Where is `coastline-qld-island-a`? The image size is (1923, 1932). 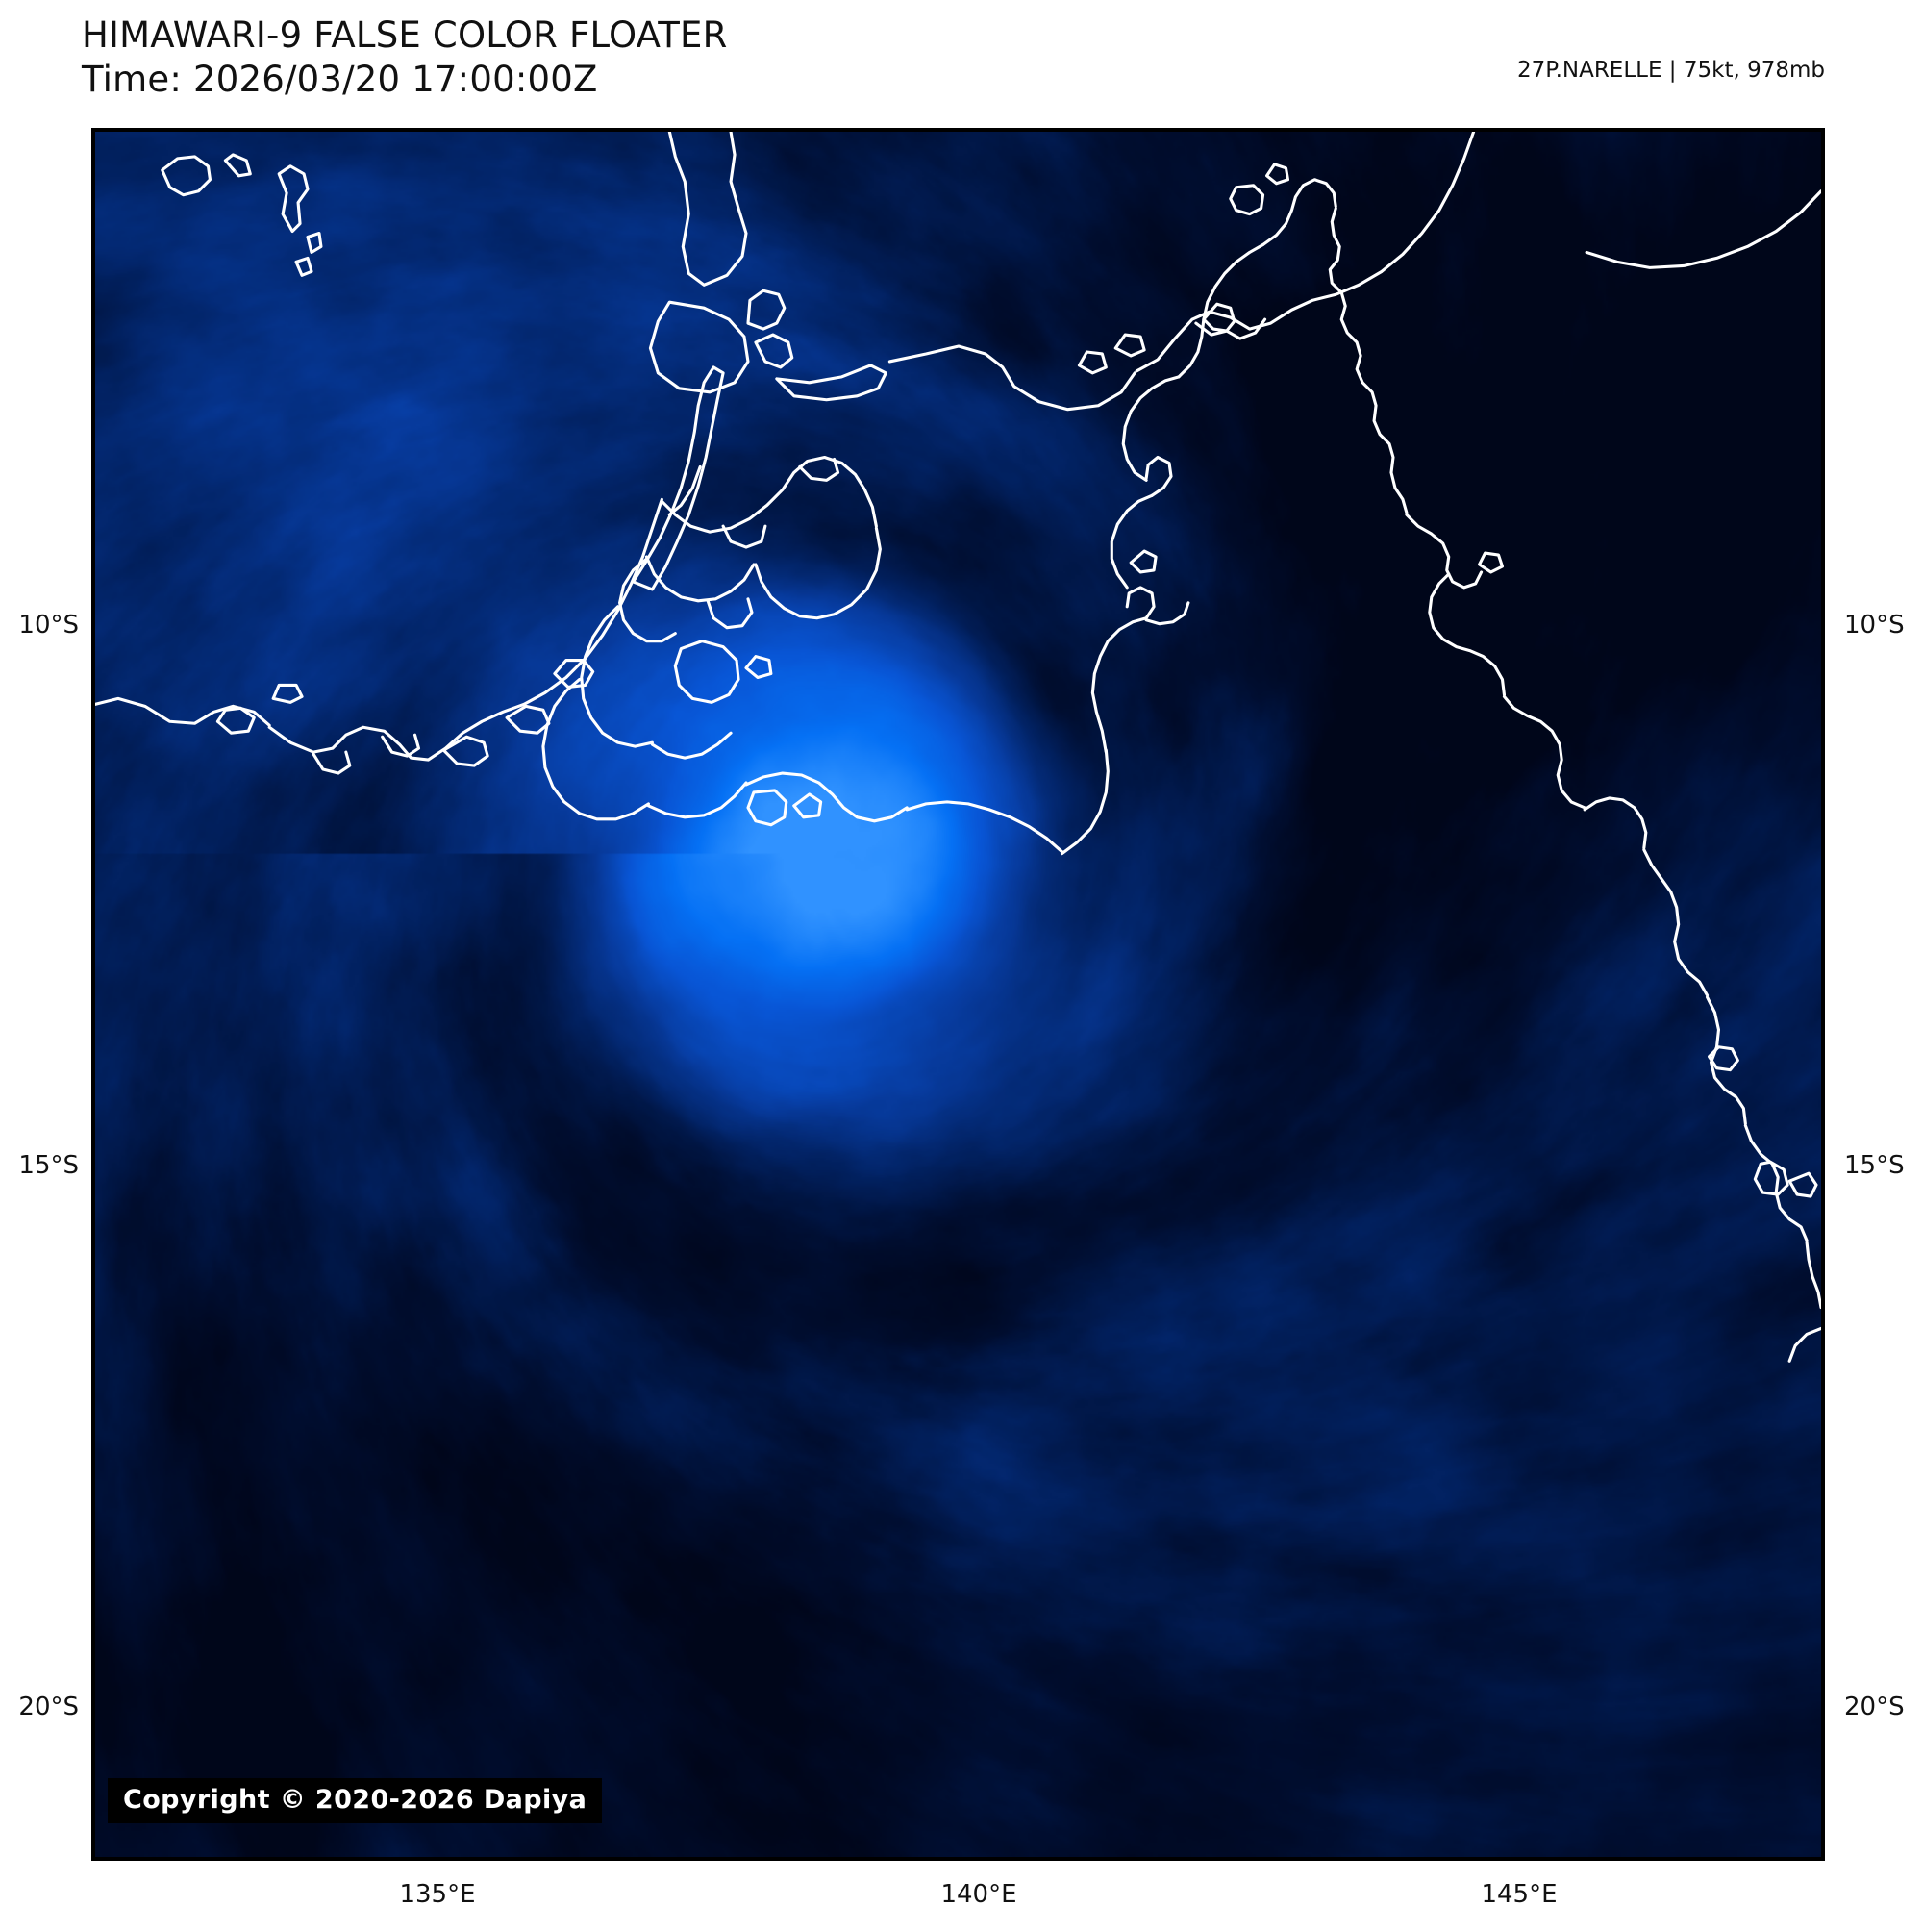 coastline-qld-island-a is located at coordinates (1771, 1178).